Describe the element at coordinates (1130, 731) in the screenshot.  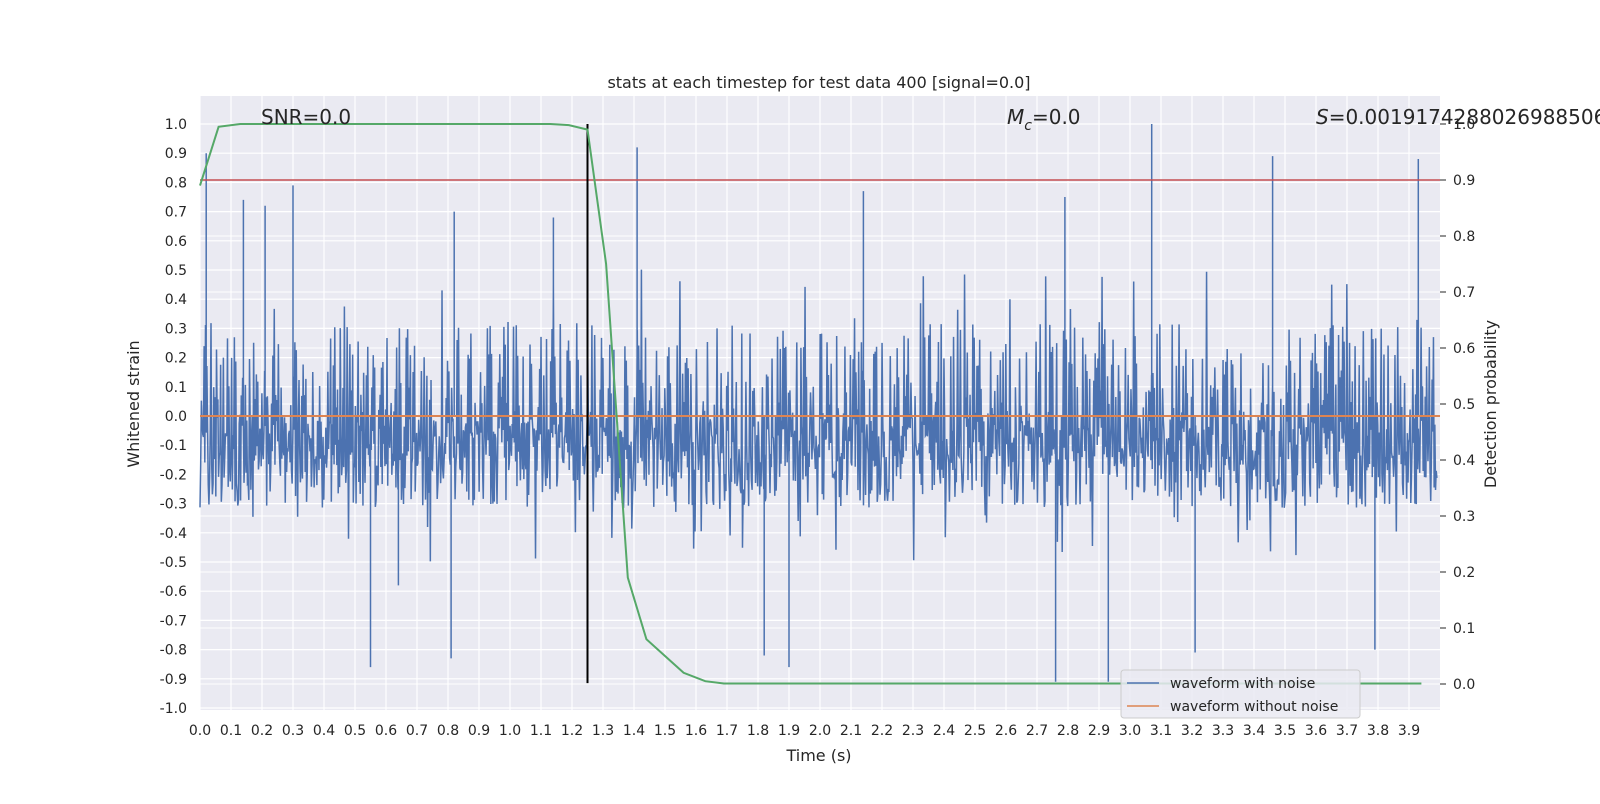
I see `x-tick-label: 3.0` at that location.